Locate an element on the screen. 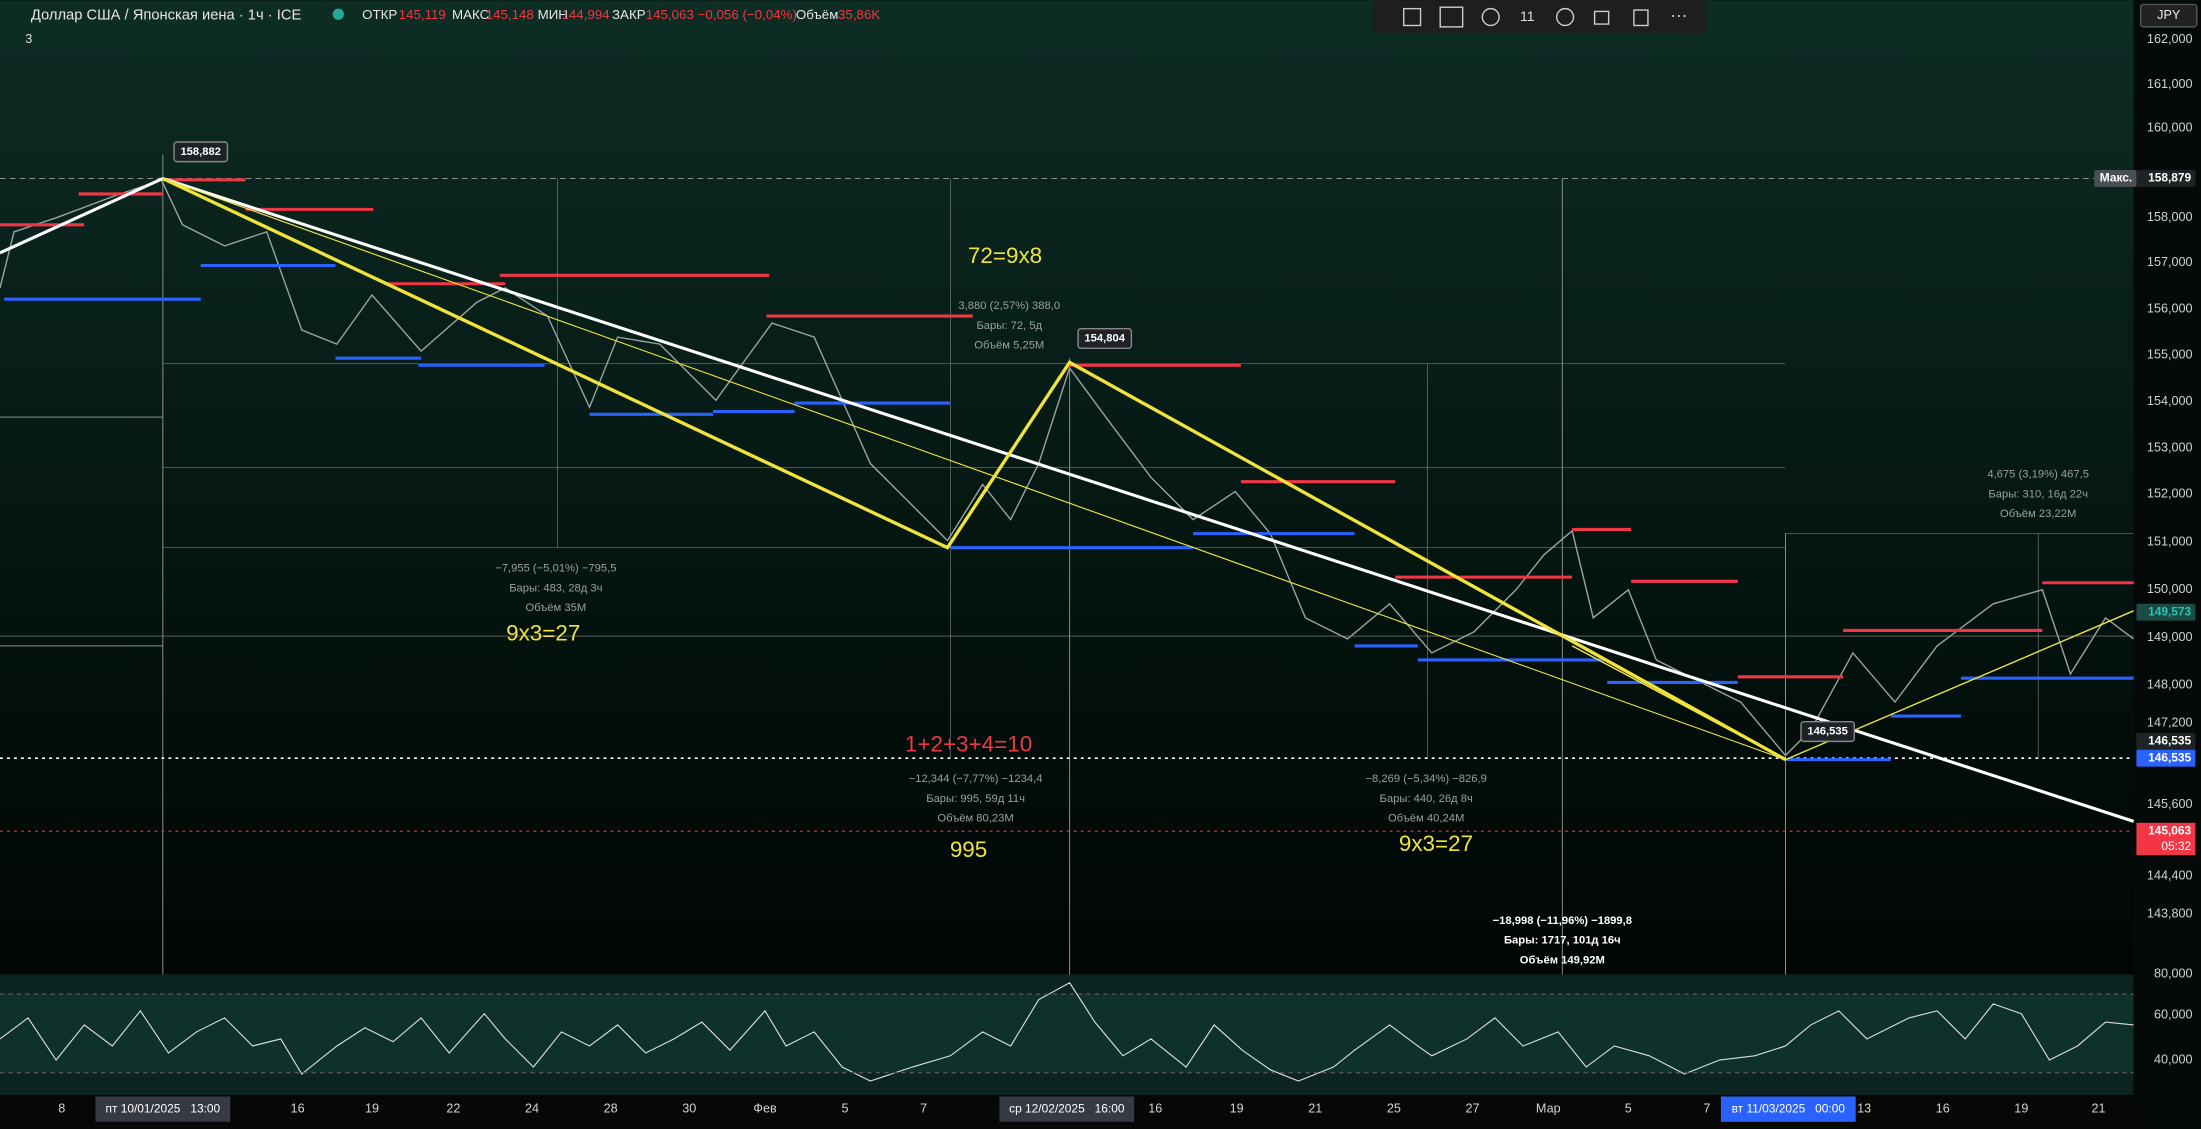 This screenshot has width=2201, height=1129. crosshair-price: 146,535 is located at coordinates (2169, 757).